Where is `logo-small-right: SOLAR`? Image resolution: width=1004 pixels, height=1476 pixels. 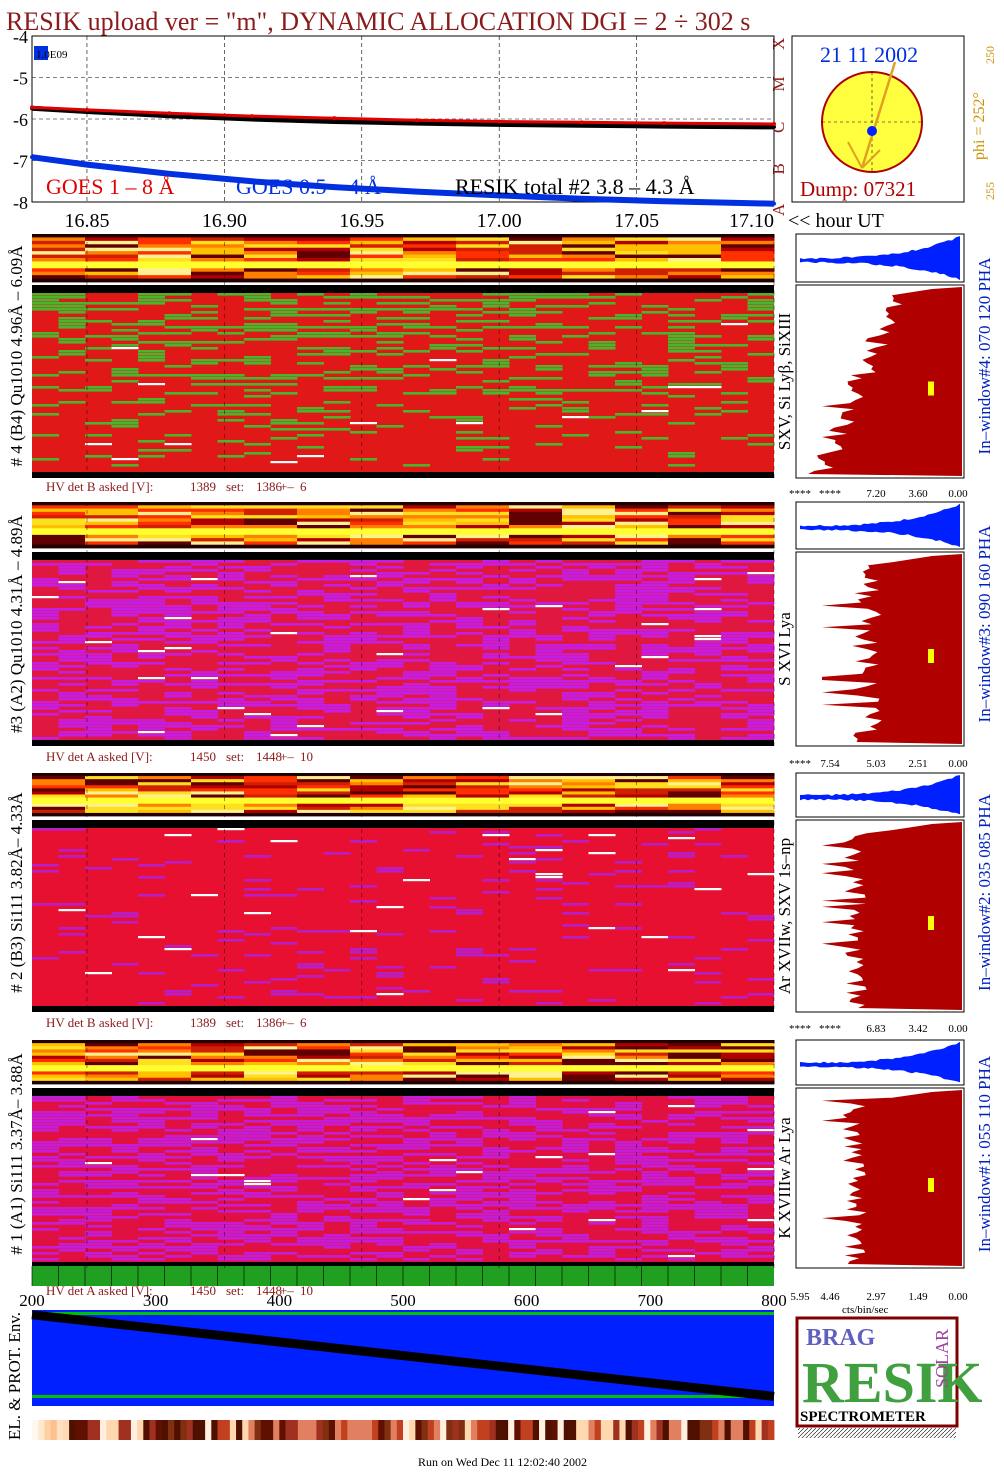 logo-small-right: SOLAR is located at coordinates (942, 1358).